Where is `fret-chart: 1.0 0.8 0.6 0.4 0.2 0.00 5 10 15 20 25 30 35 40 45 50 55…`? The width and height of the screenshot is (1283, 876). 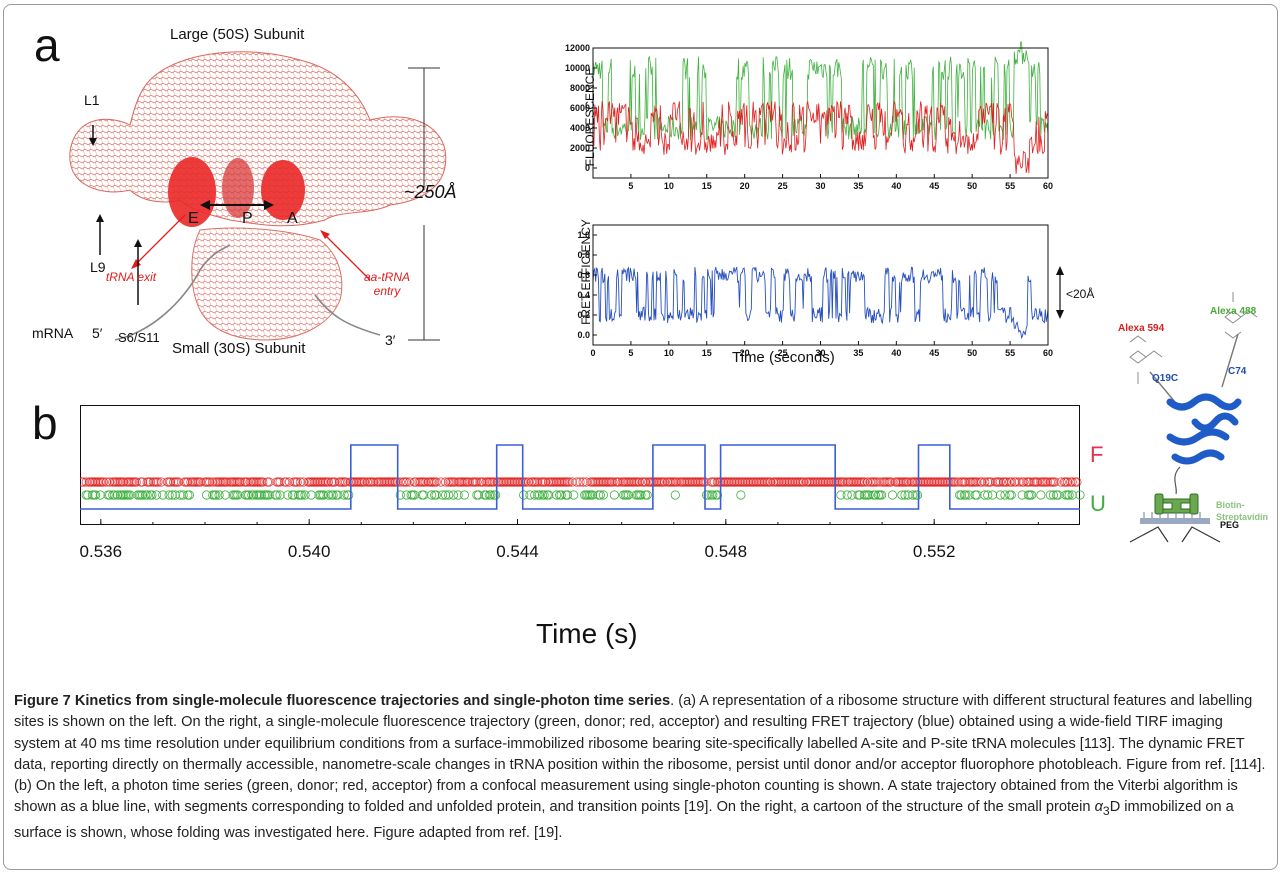 fret-chart: 1.0 0.8 0.6 0.4 0.2 0.00 5 10 15 20 25 30 35 40 45 50 55… is located at coordinates (835, 291).